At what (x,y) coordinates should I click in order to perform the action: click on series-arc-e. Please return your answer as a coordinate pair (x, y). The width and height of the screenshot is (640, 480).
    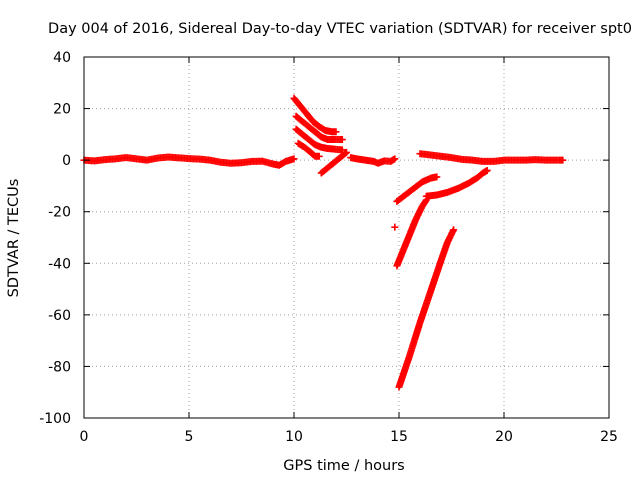
    Looking at the image, I should click on (333, 162).